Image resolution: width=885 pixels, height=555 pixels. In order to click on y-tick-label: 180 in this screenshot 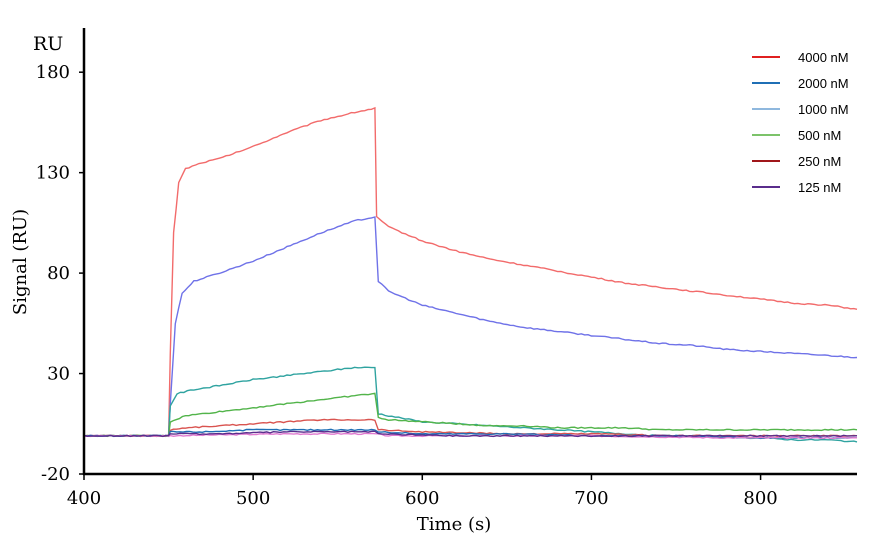, I will do `click(53, 72)`.